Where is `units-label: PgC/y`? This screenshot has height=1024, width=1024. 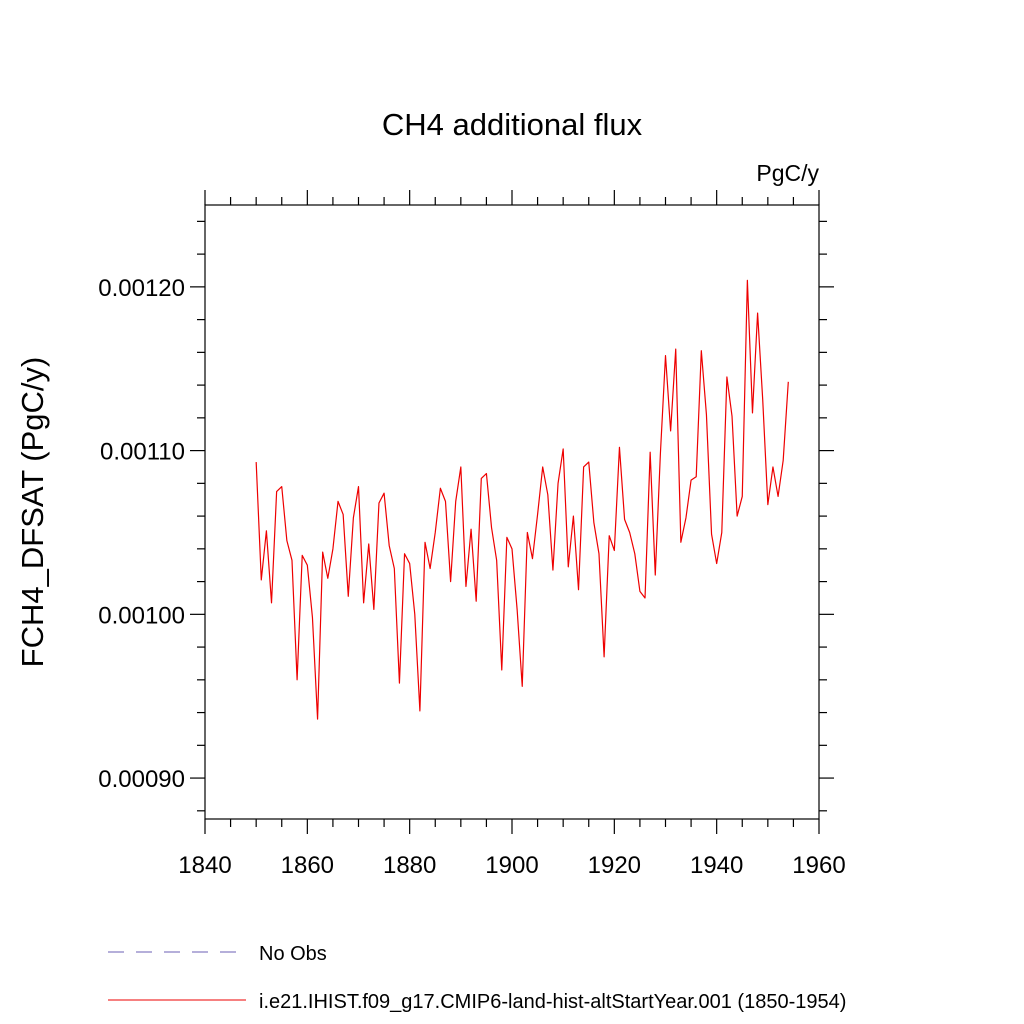
units-label: PgC/y is located at coordinates (787, 173).